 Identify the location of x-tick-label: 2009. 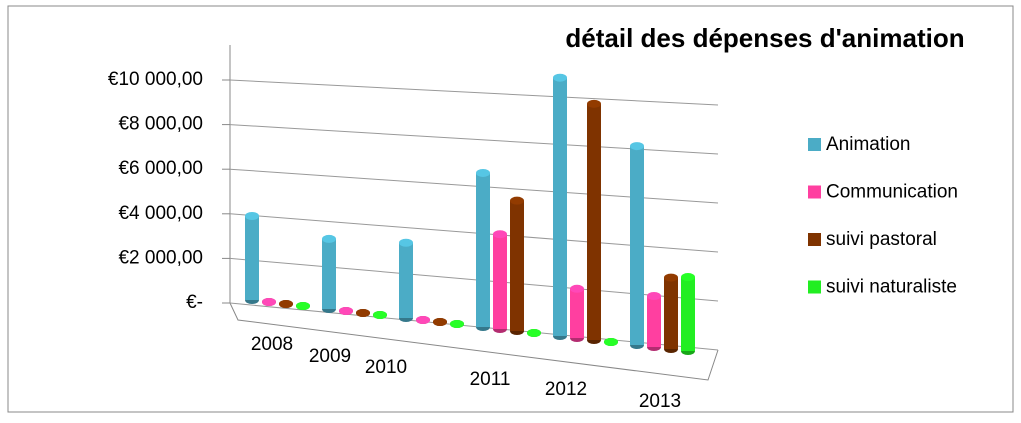
(330, 356).